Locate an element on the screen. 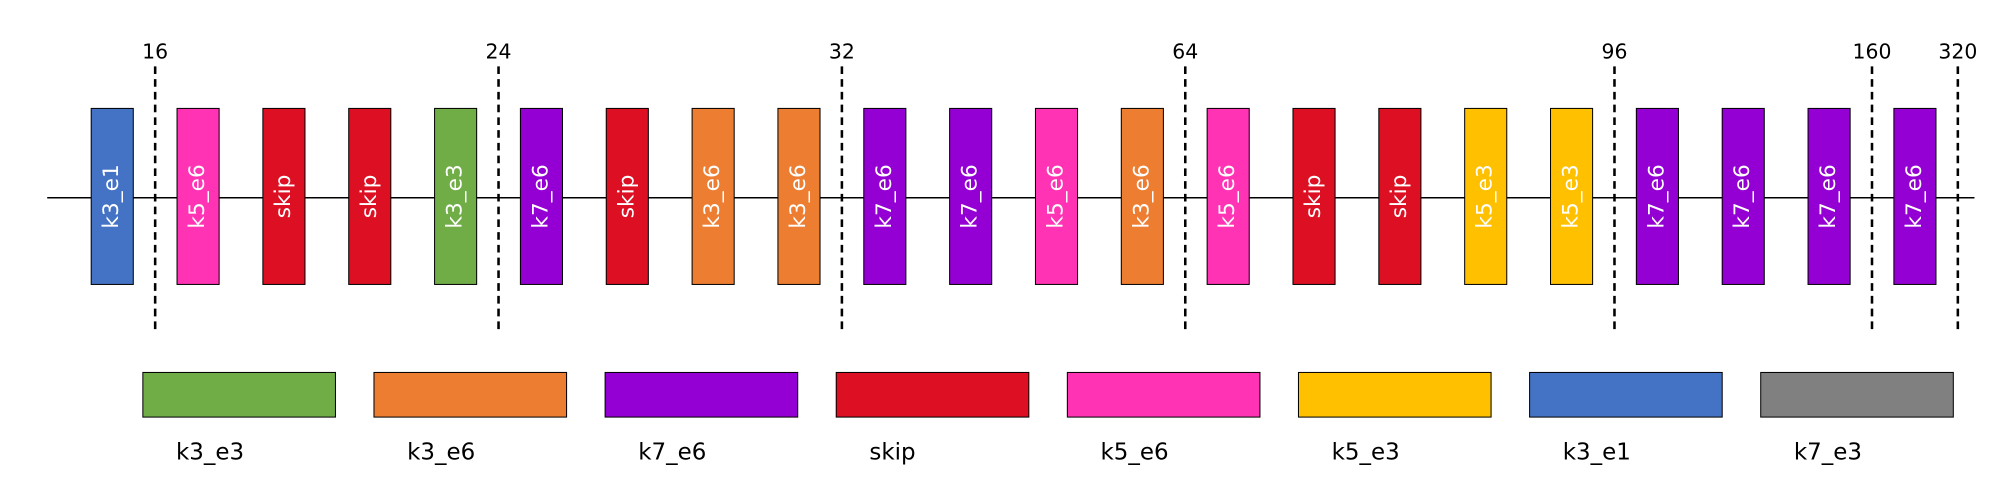  op-label: k3_e1 is located at coordinates (111, 196).